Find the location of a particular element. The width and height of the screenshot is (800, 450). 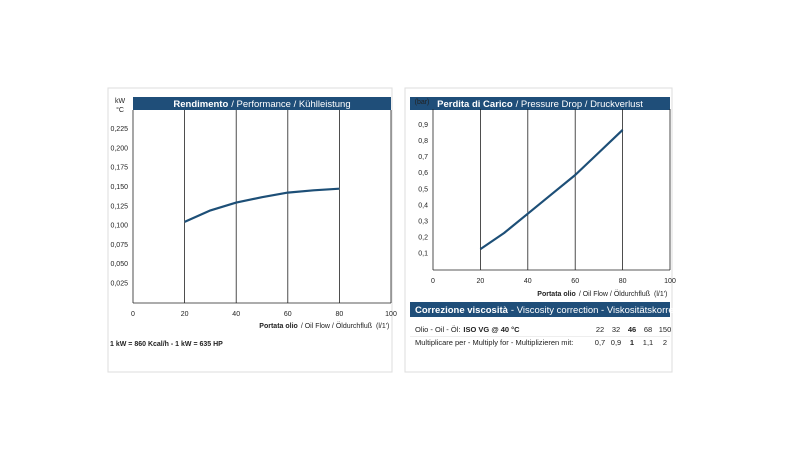

y-tick-label: 0,5 is located at coordinates (423, 189).